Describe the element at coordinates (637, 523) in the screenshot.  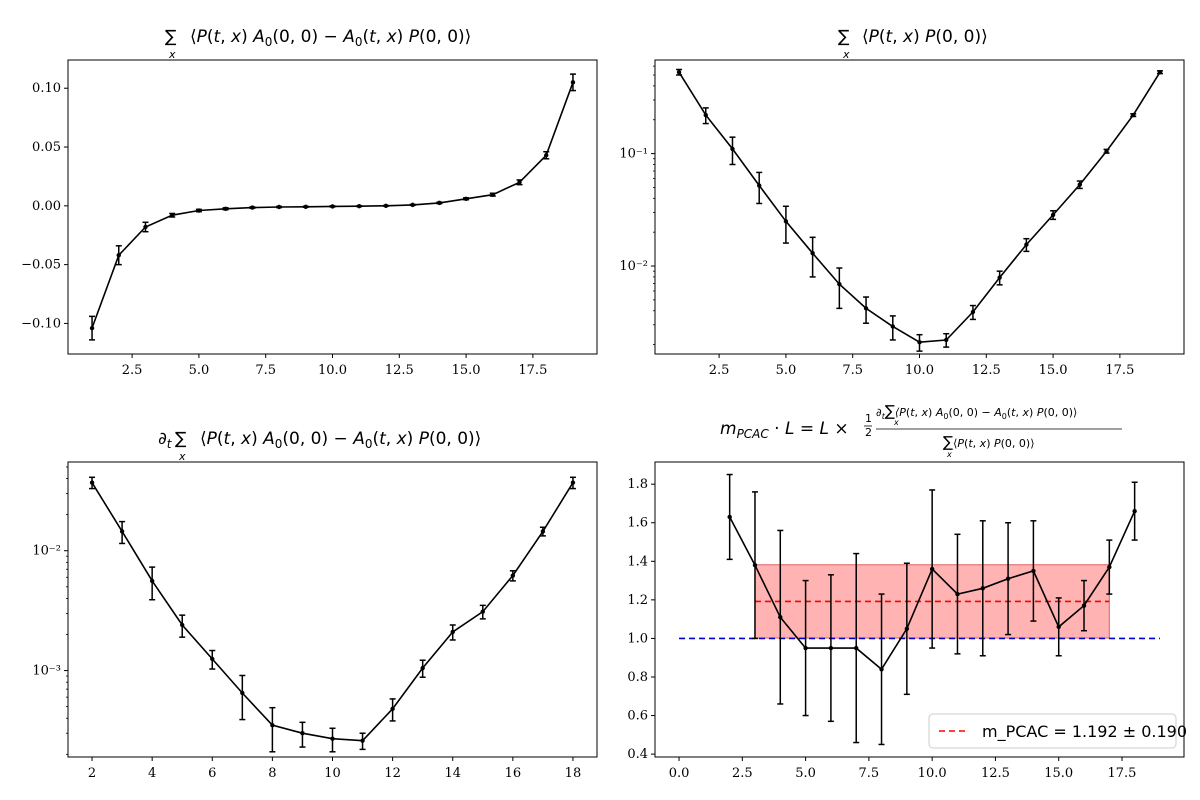
I see `y-tick-label: 1.6` at that location.